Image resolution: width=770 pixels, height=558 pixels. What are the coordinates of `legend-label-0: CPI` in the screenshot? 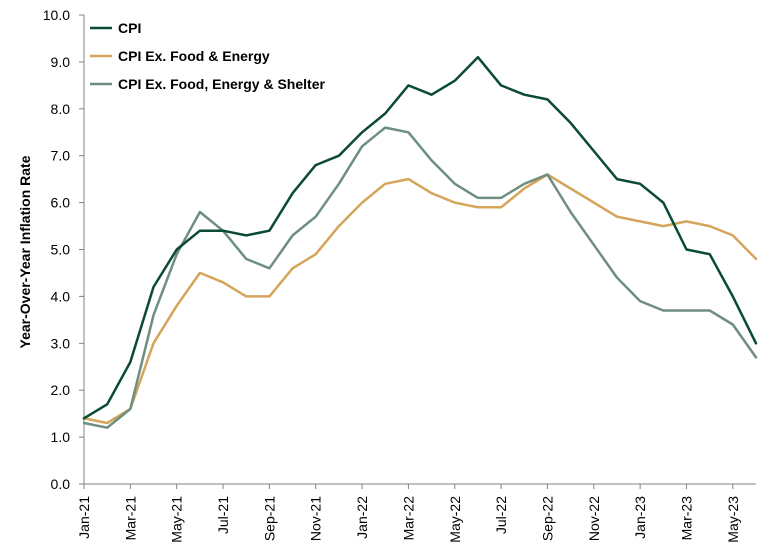 It's located at (129, 28).